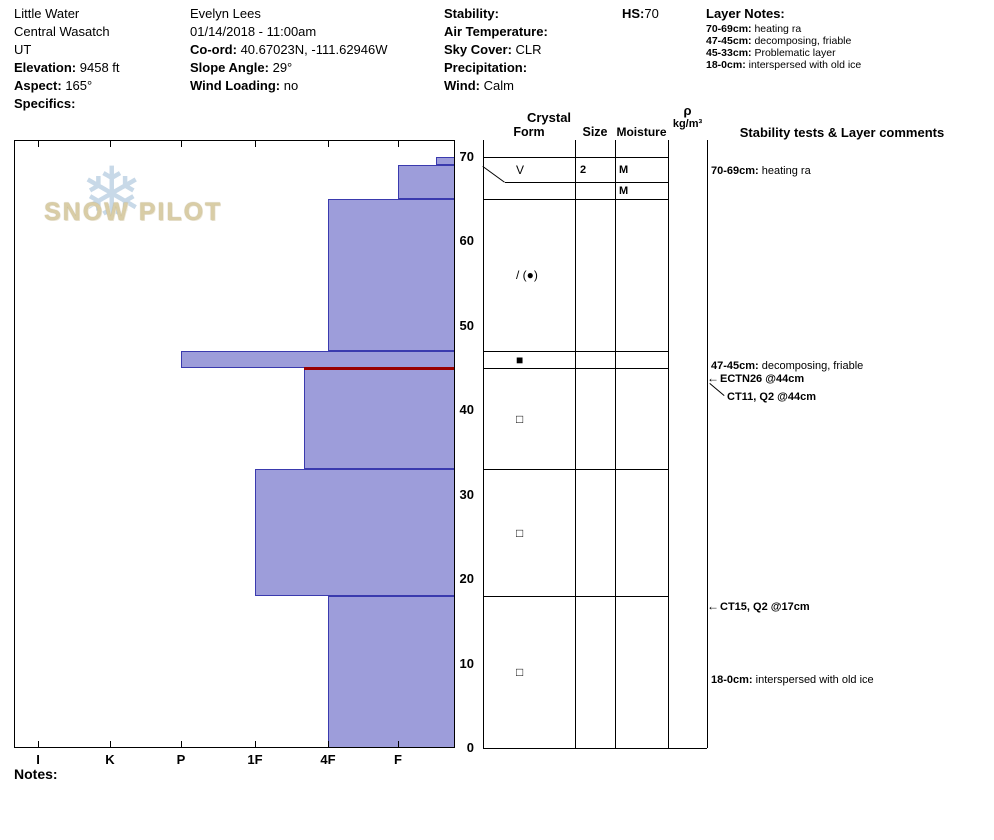 This screenshot has height=840, width=994. I want to click on layer-depth-label: 70-69cm:, so click(736, 170).